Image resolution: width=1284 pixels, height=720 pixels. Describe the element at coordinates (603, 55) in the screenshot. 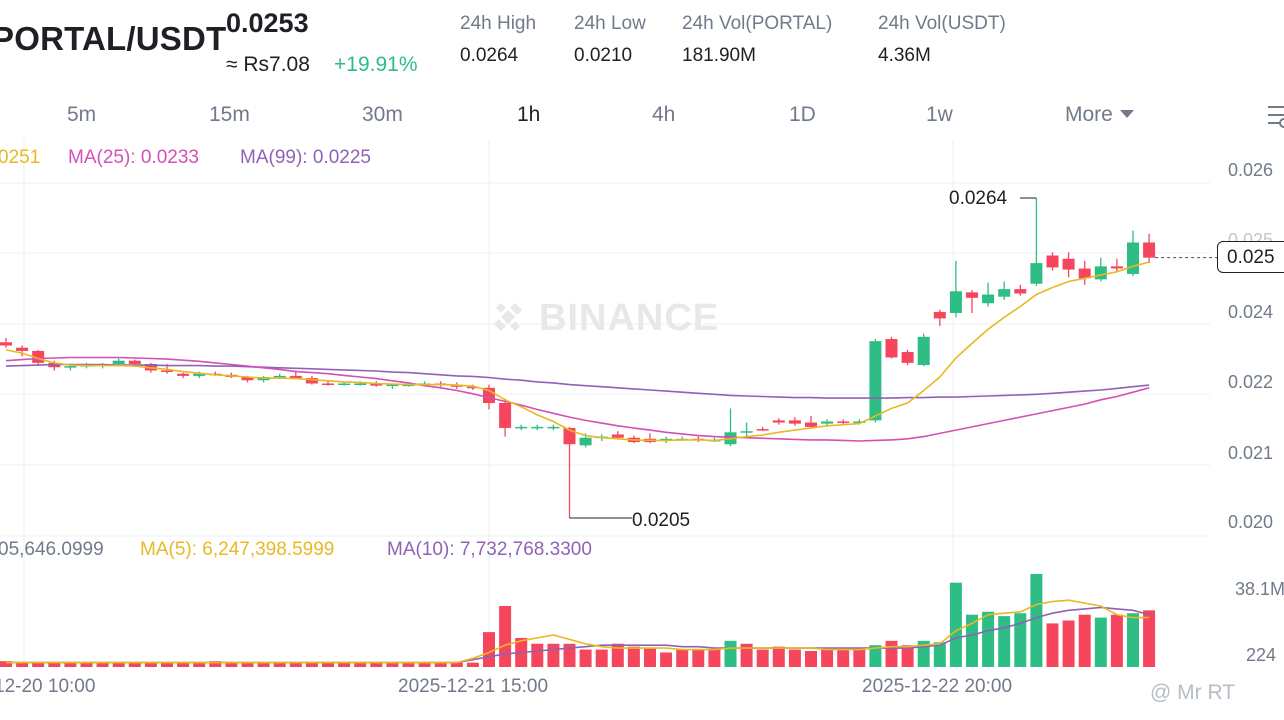

I see `stat-24h-low-value: 0.0210` at that location.